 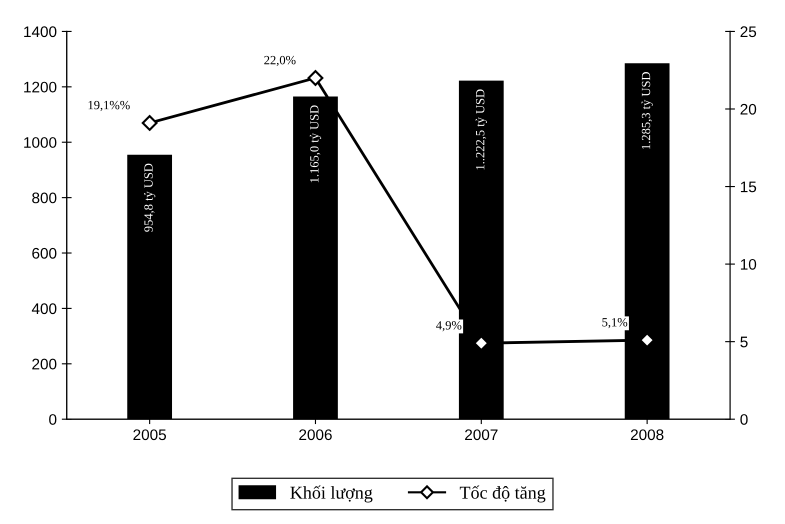 What do you see at coordinates (331, 494) in the screenshot?
I see `legend-label: Khối lượng` at bounding box center [331, 494].